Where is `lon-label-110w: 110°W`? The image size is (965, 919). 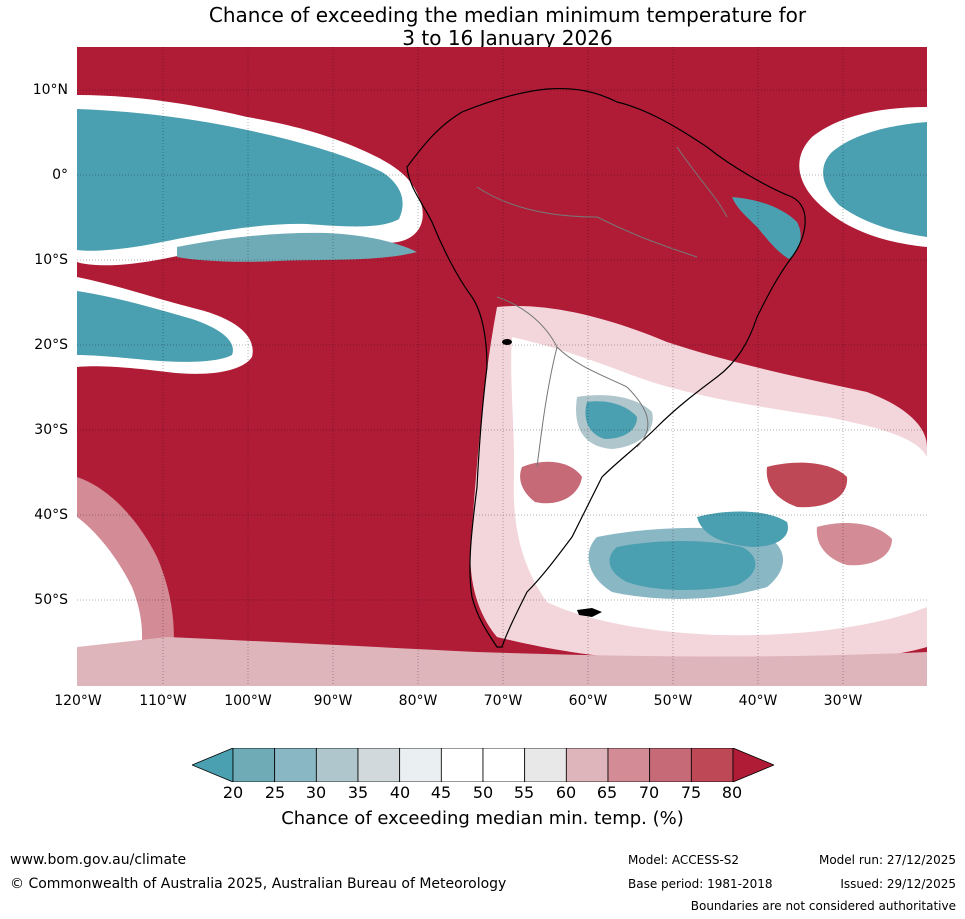 lon-label-110w: 110°W is located at coordinates (163, 701).